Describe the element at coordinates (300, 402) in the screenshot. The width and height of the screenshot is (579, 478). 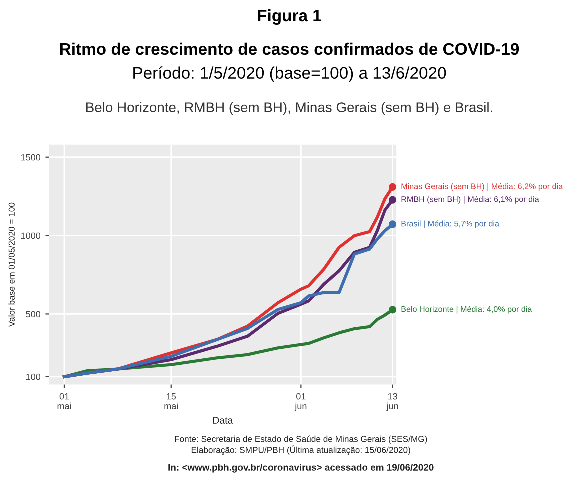
I see `x-tick-label: 01 jun` at that location.